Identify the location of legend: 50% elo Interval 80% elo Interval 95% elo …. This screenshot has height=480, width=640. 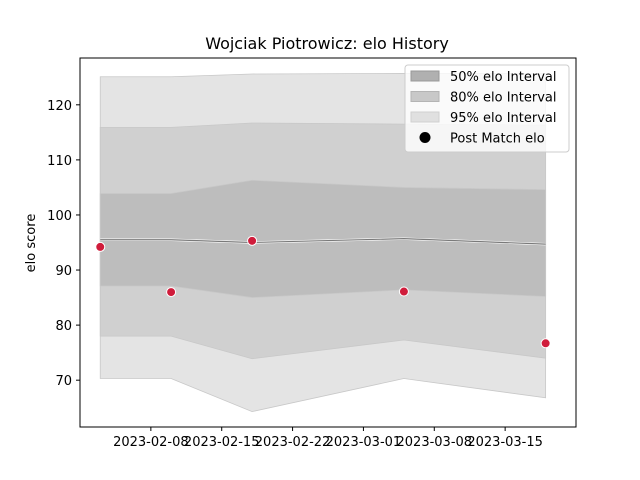
(487, 108).